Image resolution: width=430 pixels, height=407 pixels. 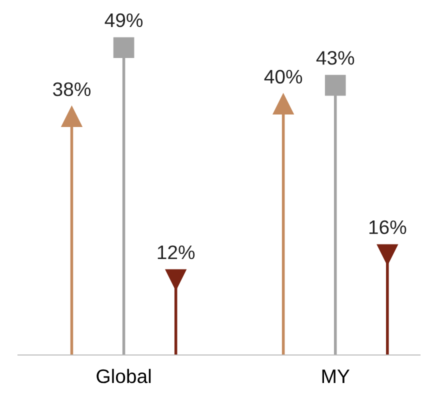 What do you see at coordinates (336, 376) in the screenshot?
I see `x-tick-label: MY` at bounding box center [336, 376].